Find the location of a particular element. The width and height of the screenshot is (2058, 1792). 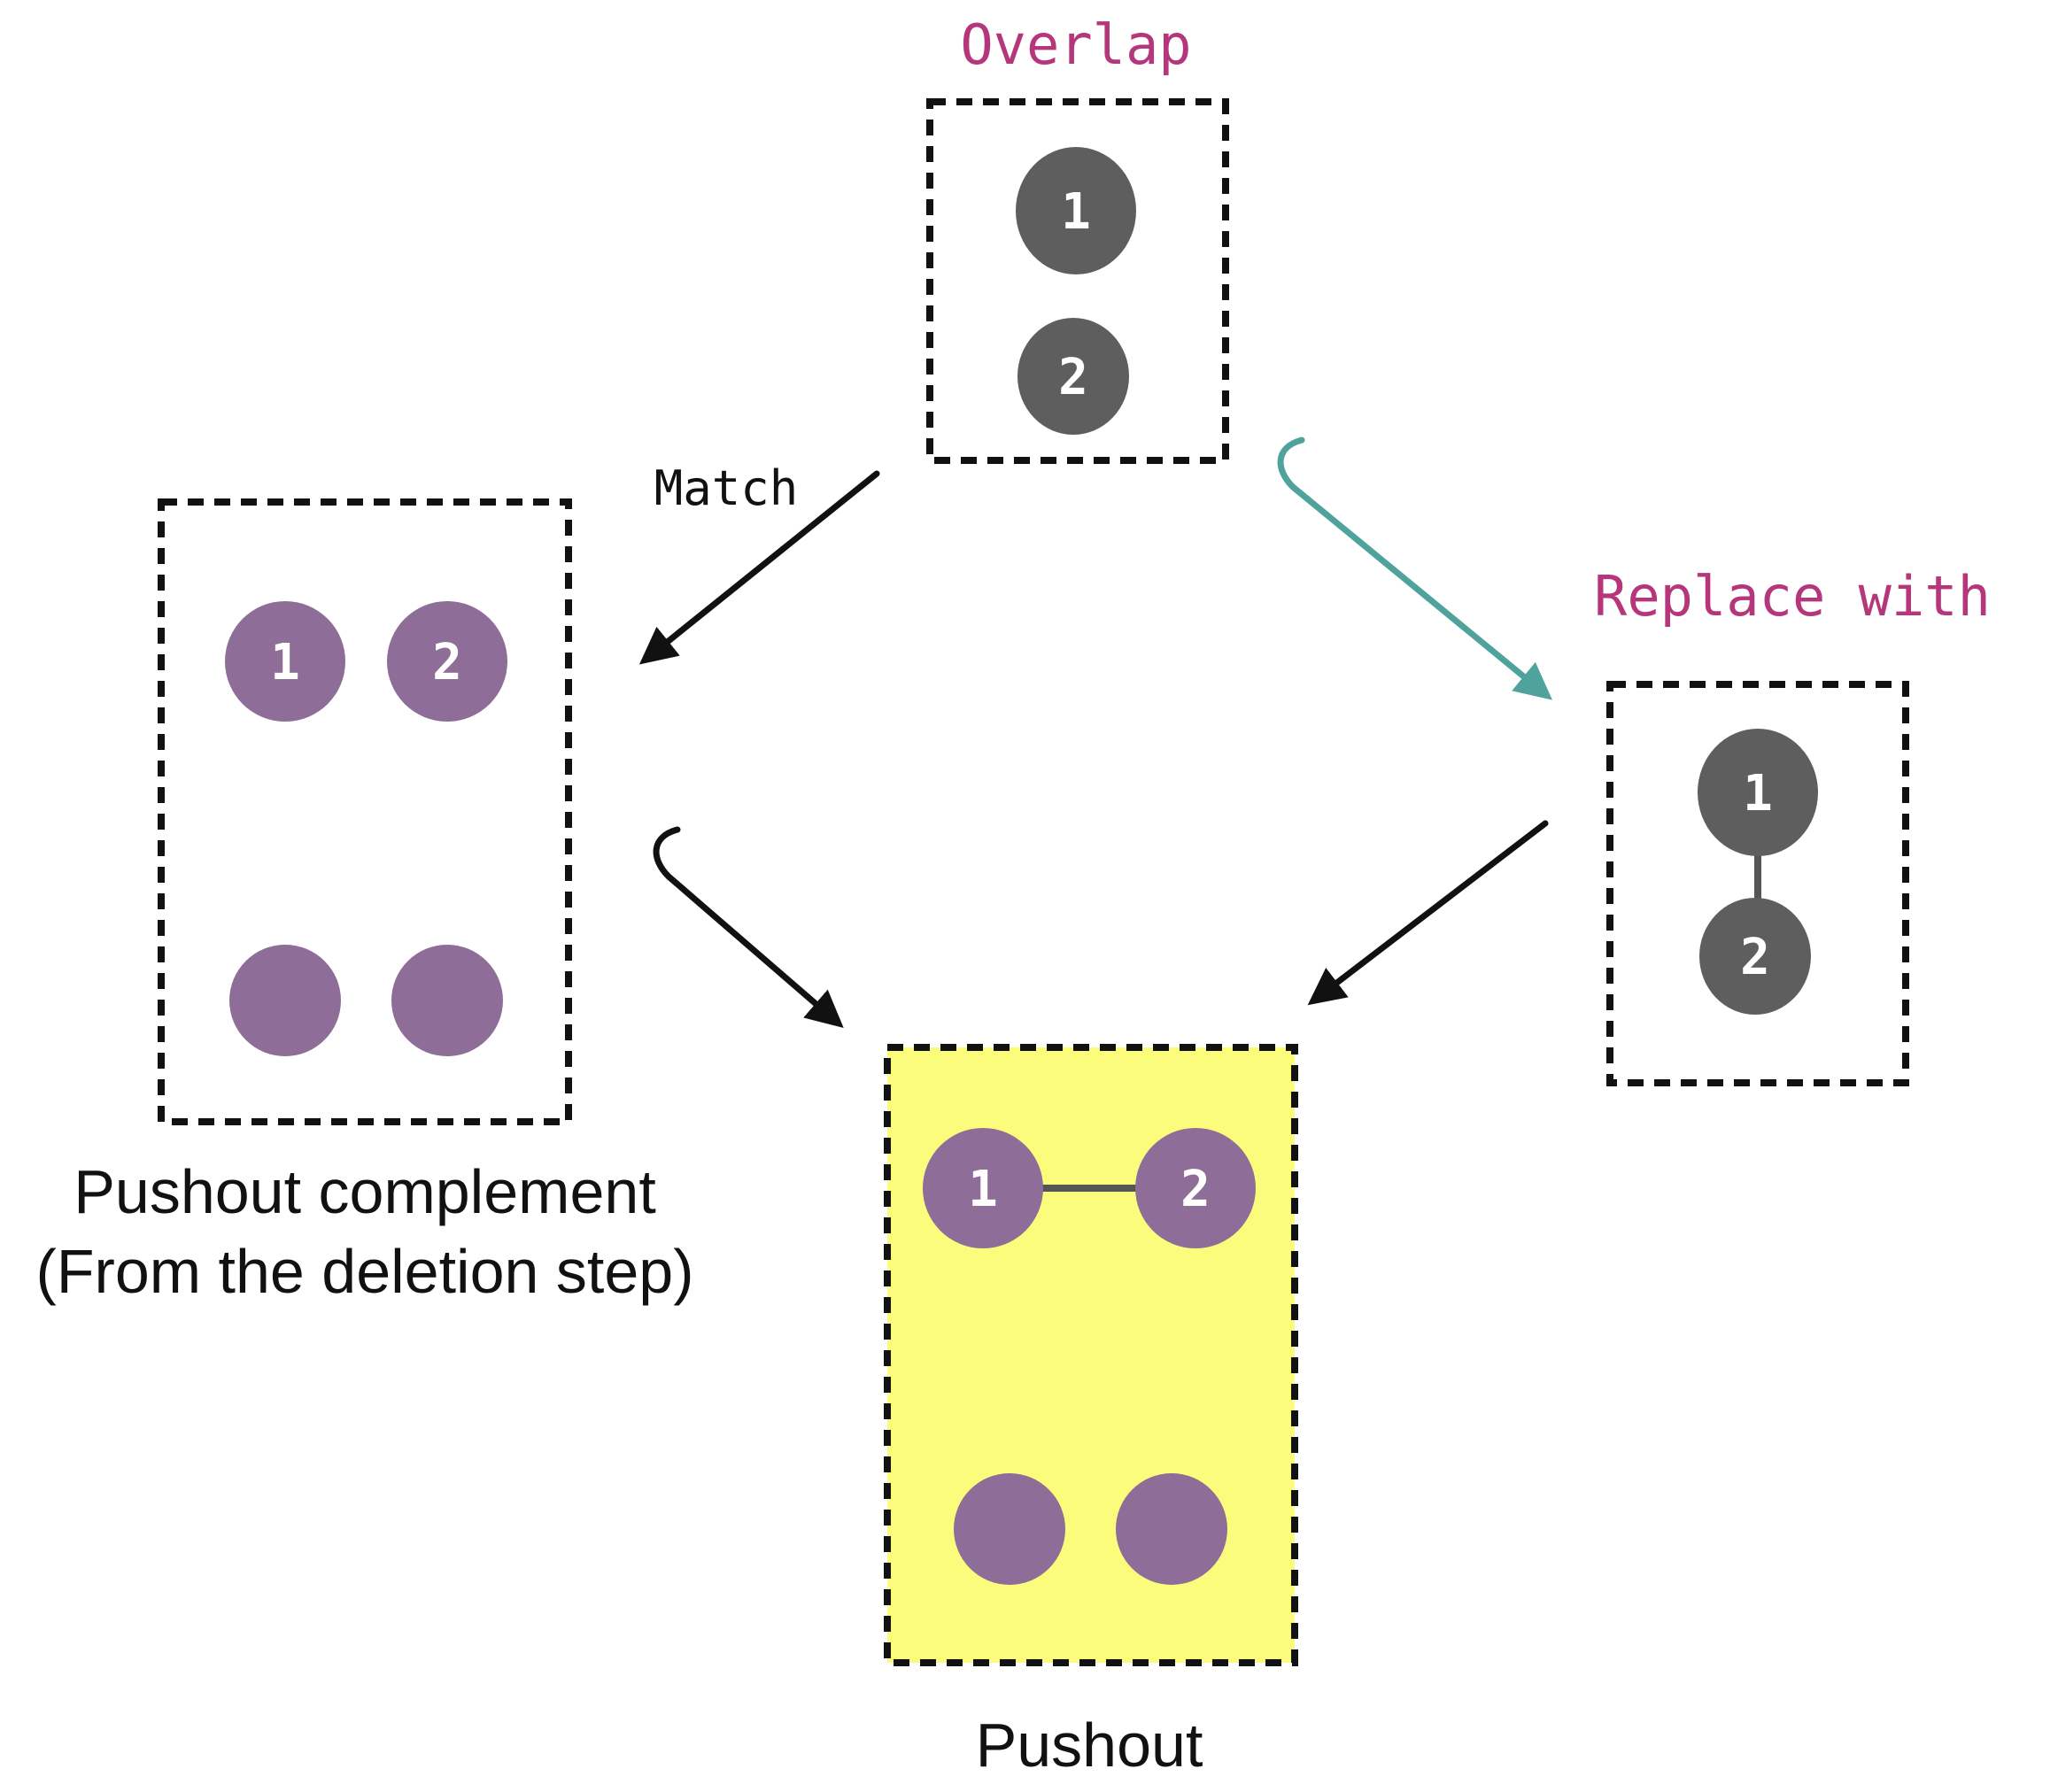

overlap-box: 1 2 is located at coordinates (1077, 281).